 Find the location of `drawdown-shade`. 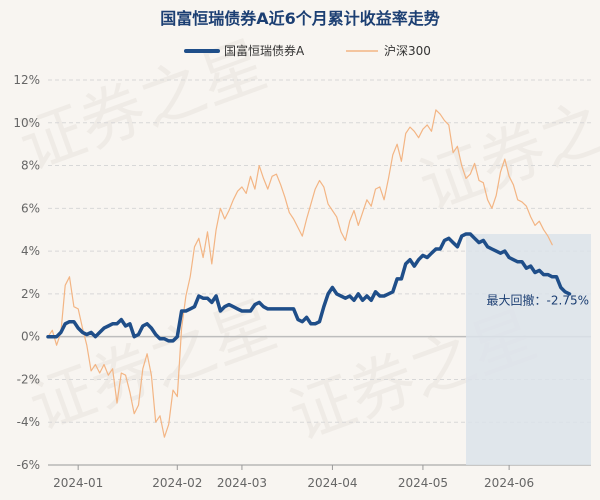

drawdown-shade is located at coordinates (528, 349).